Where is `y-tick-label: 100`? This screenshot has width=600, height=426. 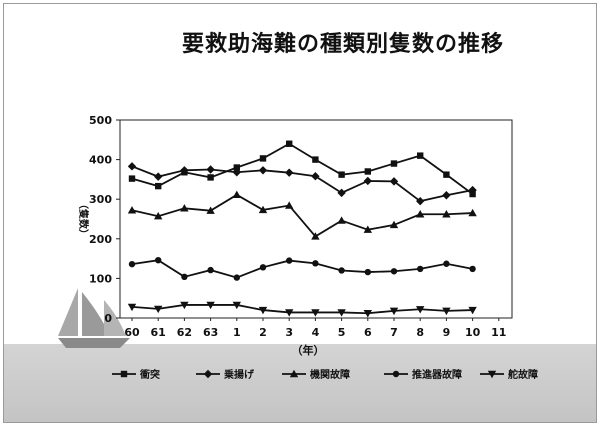 y-tick-label: 100 is located at coordinates (100, 278).